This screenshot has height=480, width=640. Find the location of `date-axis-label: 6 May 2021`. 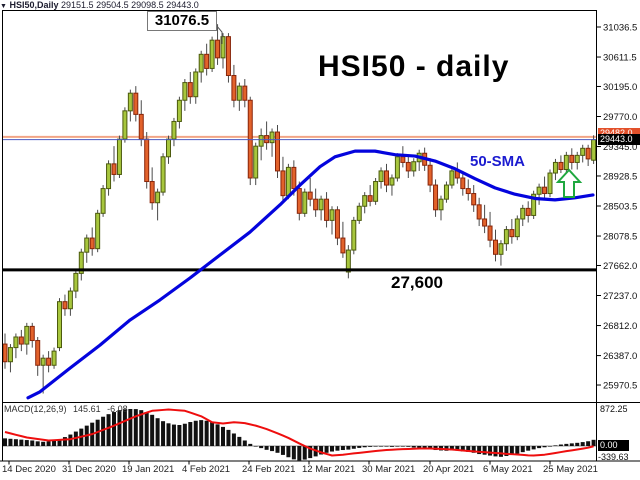

date-axis-label: 6 May 2021 is located at coordinates (508, 469).